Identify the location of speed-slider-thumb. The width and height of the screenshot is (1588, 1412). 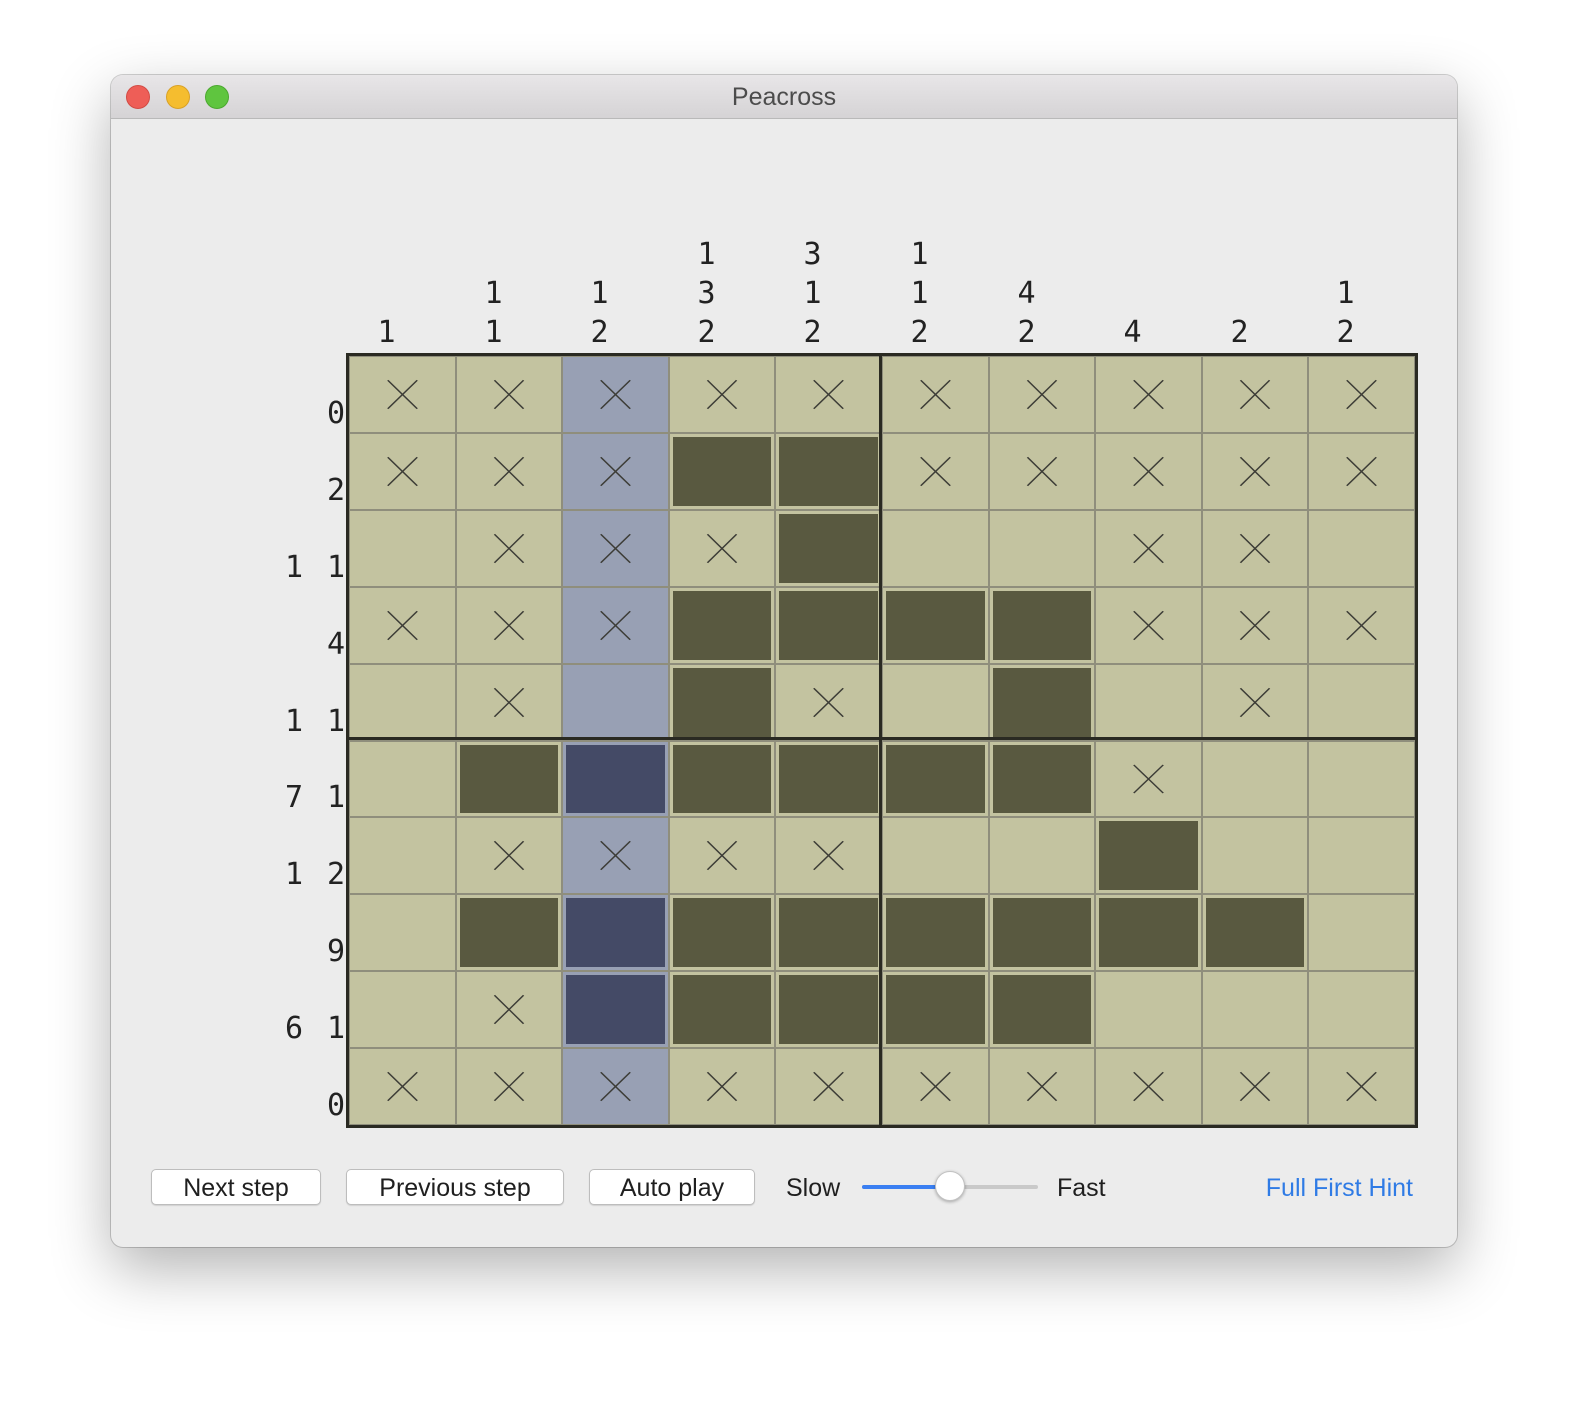
(950, 1186).